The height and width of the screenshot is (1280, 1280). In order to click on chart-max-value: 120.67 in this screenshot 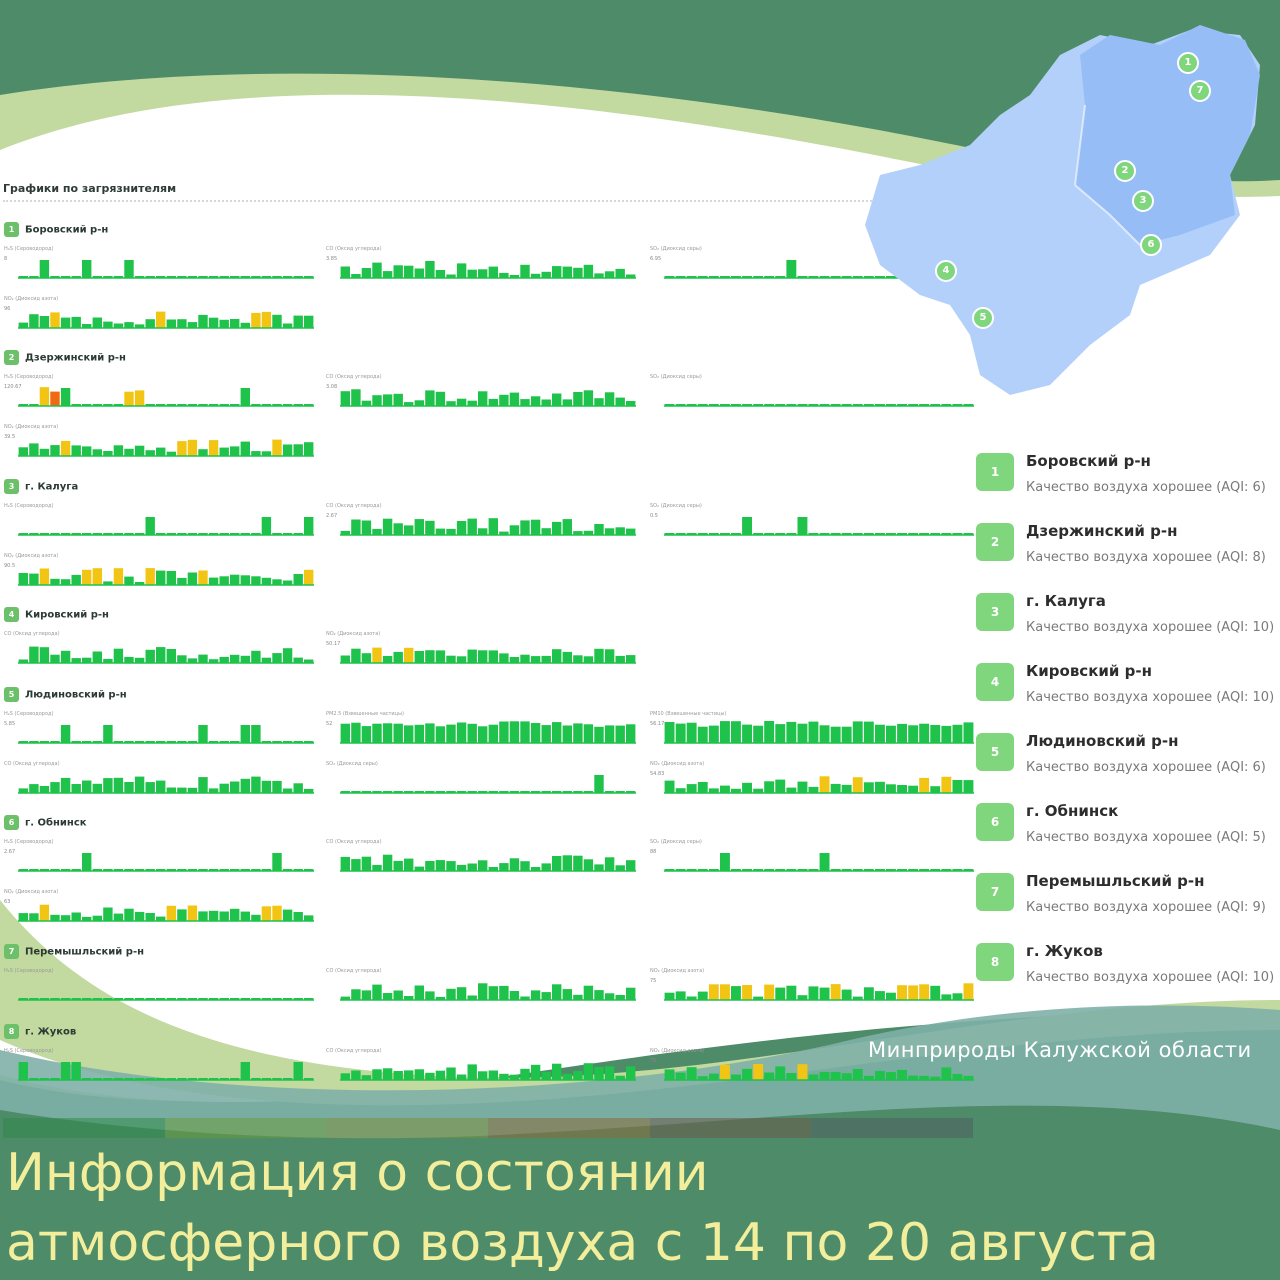, I will do `click(13, 387)`.